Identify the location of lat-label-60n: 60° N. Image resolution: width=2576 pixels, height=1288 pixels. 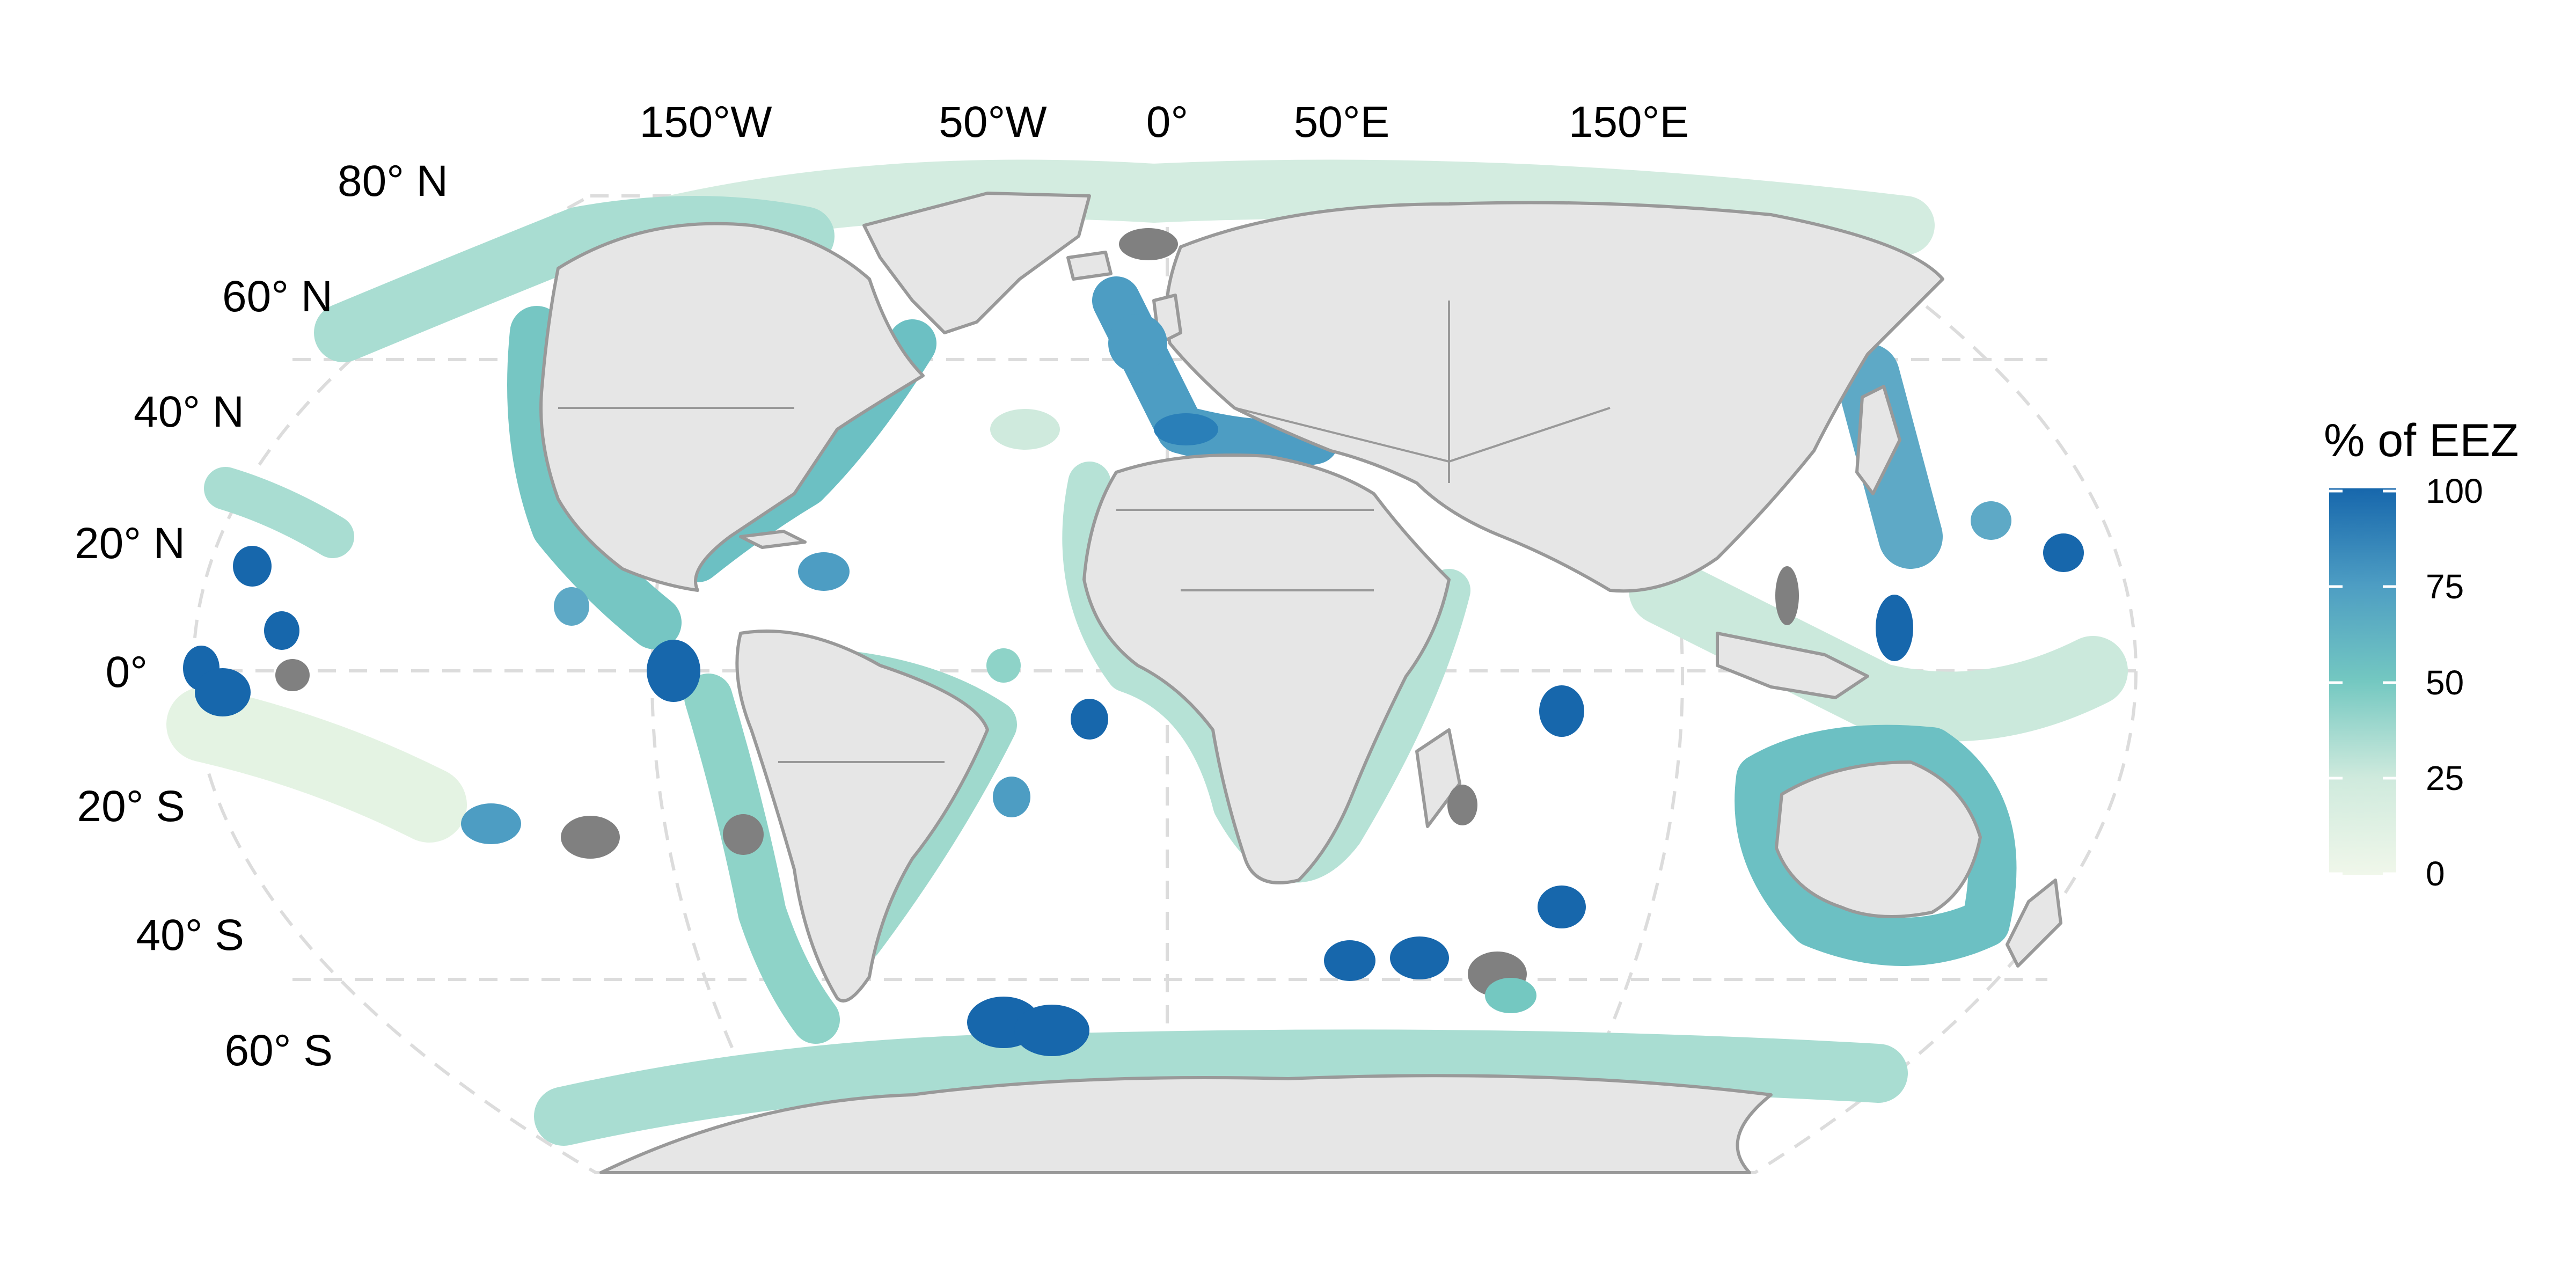
(277, 296).